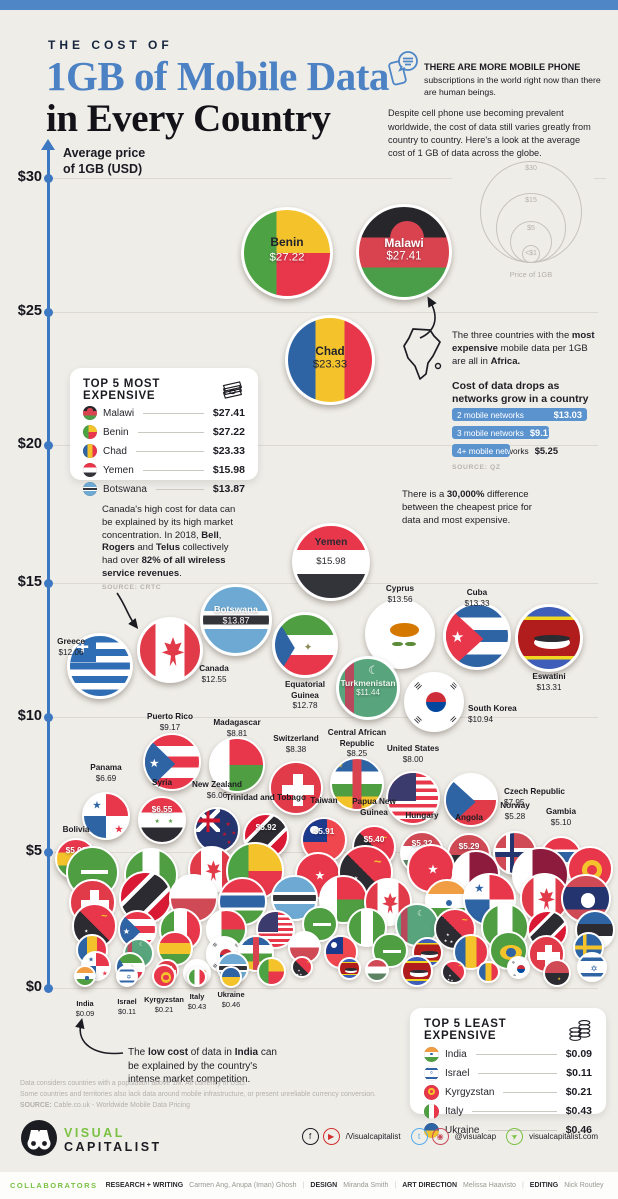 Image resolution: width=618 pixels, height=1199 pixels. Describe the element at coordinates (531, 228) in the screenshot. I see `legend-label-$5: $5` at that location.